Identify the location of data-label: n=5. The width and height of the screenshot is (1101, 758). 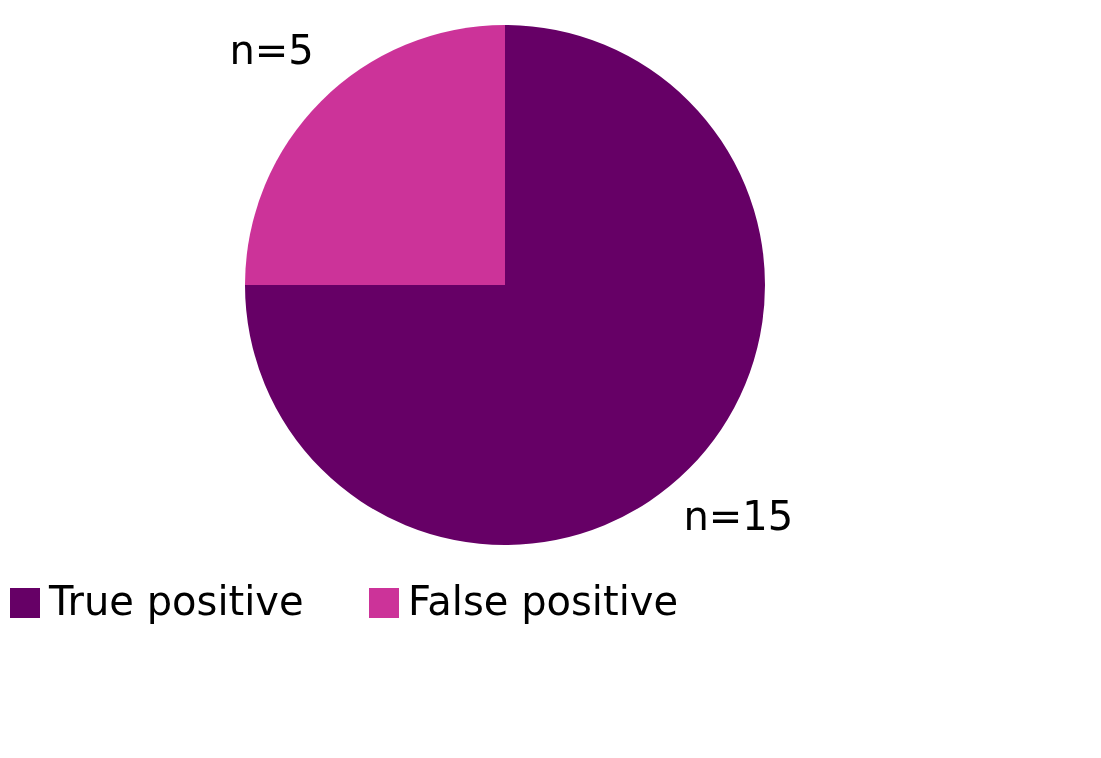
(271, 49).